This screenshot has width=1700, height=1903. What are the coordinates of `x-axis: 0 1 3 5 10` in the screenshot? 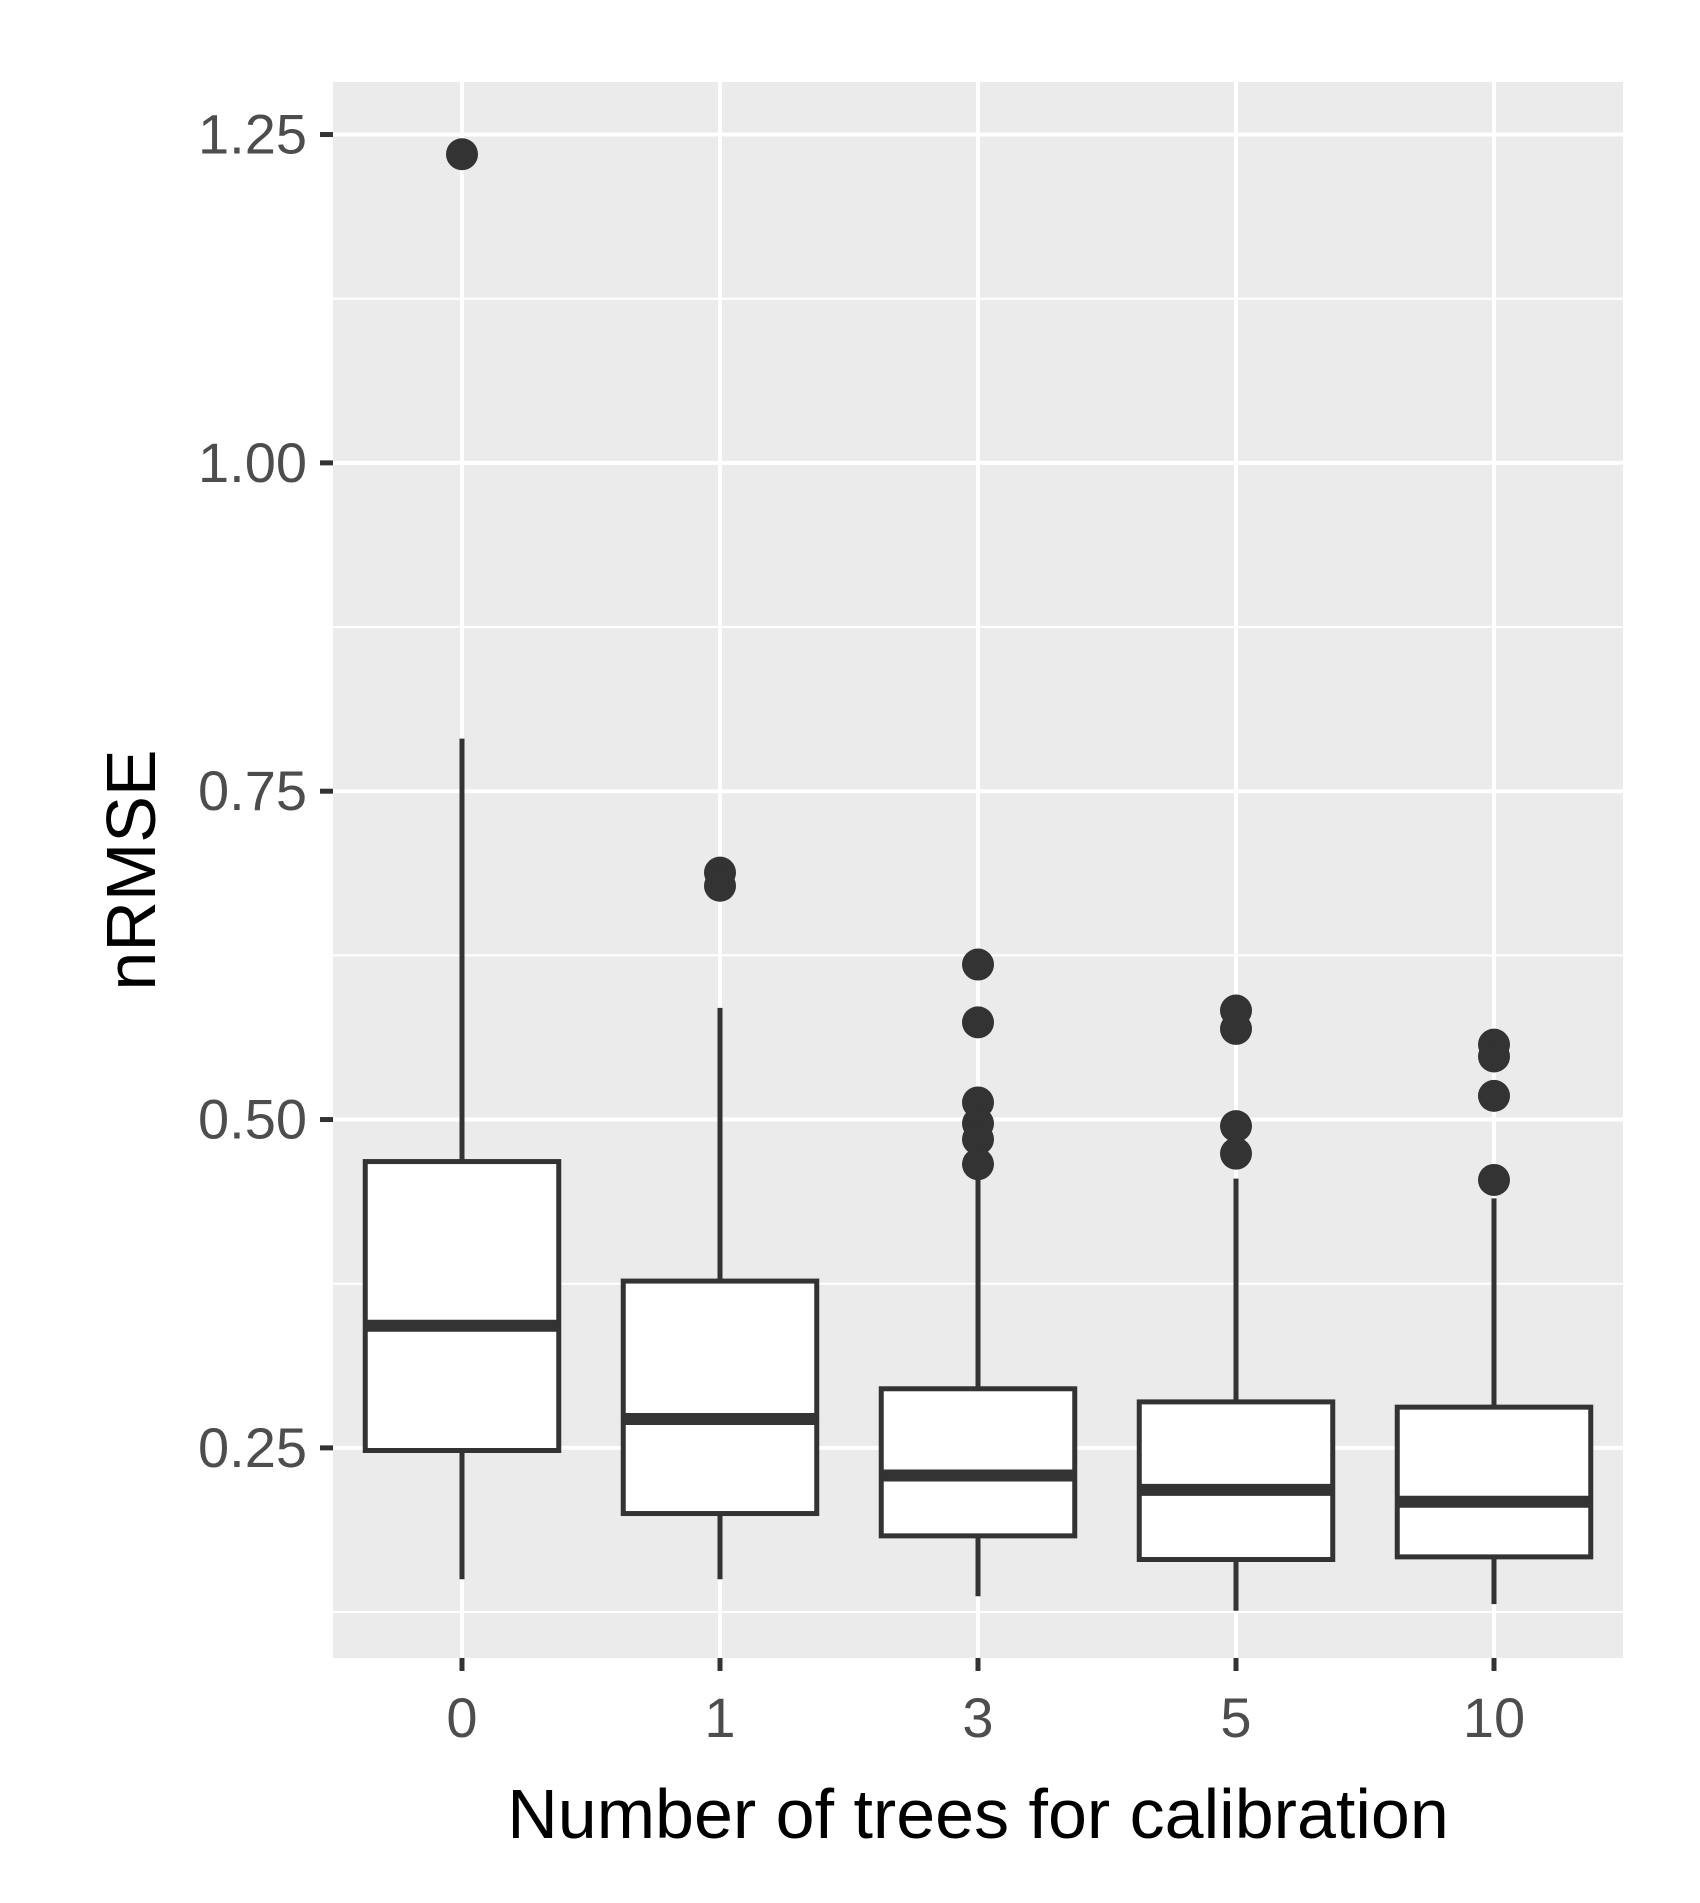 It's located at (985, 1703).